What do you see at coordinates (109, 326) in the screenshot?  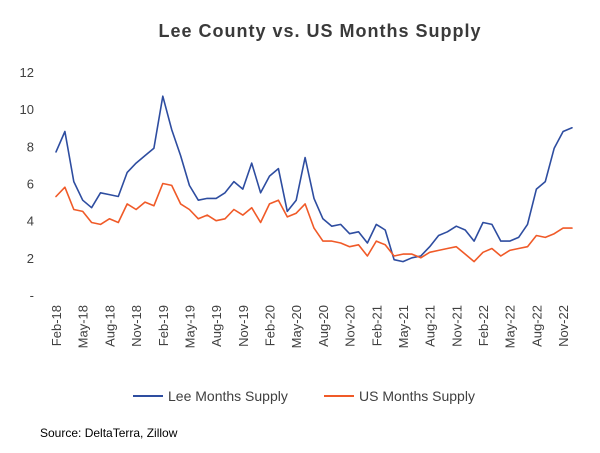 I see `x-tick-label: Aug-18` at bounding box center [109, 326].